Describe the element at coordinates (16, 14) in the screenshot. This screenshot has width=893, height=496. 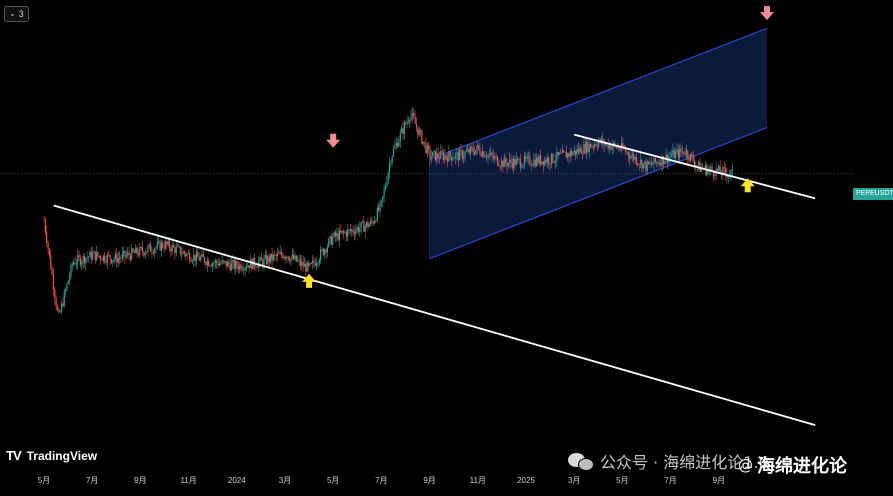
I see `collapse-indicators-button: ⌄ 3` at that location.